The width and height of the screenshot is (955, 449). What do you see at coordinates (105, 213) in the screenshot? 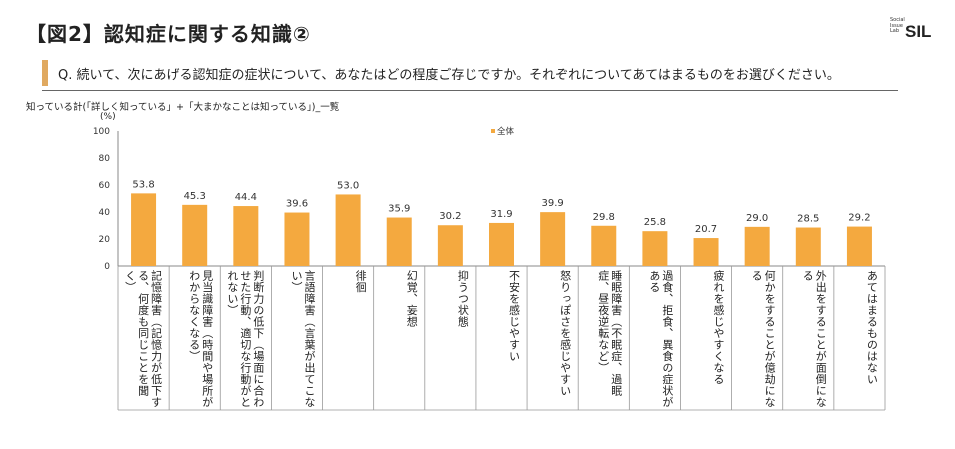
I see `y-tick-label: 40` at bounding box center [105, 213].